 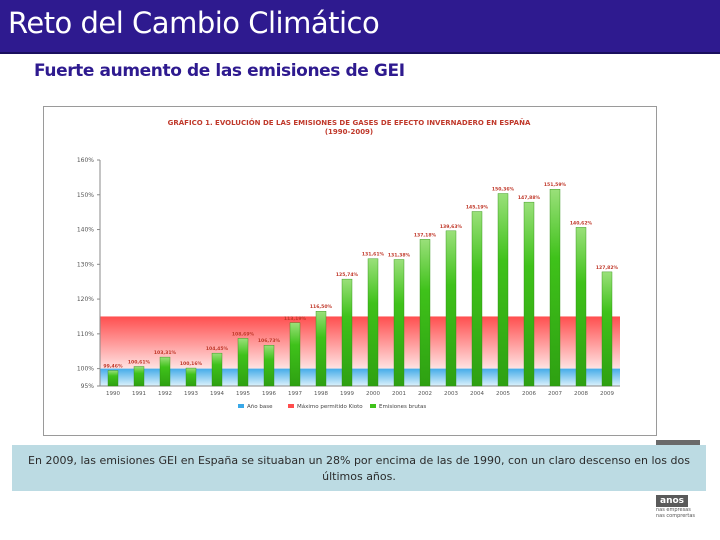 What do you see at coordinates (607, 329) in the screenshot?
I see `bar-2009` at bounding box center [607, 329].